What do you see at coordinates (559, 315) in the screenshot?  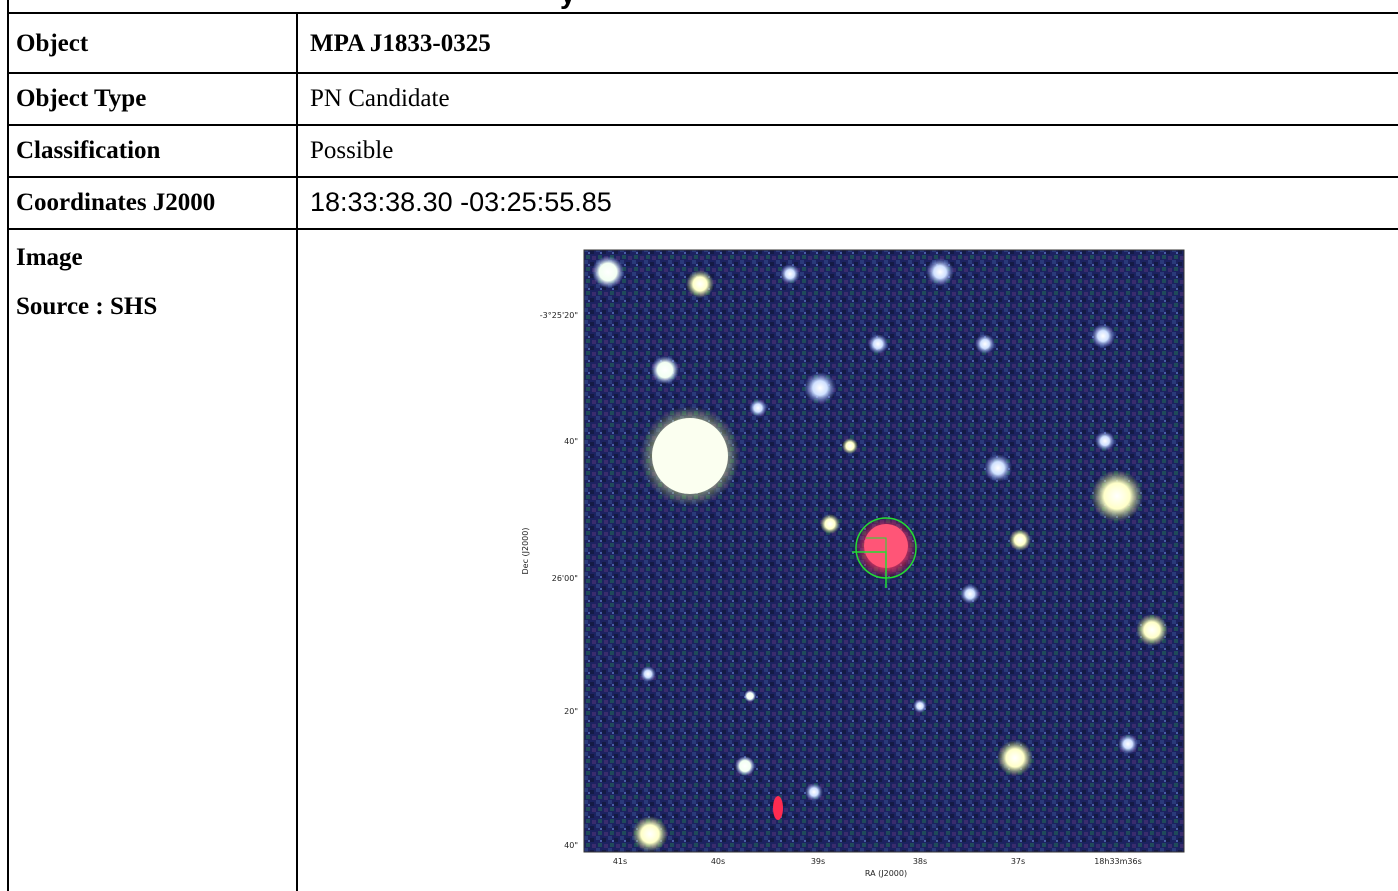 I see `dec-tick-label: -3°25'20"` at bounding box center [559, 315].